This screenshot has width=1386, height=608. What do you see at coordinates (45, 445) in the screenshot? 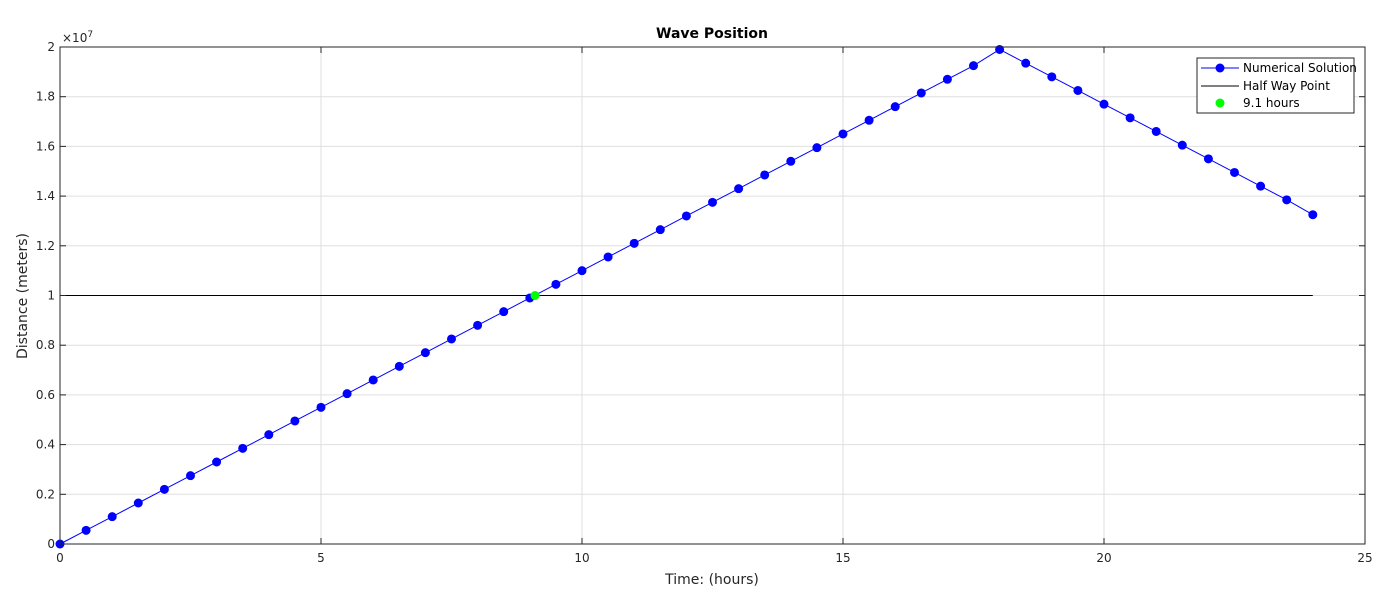
I see `y-tick-label: 0.4` at bounding box center [45, 445].